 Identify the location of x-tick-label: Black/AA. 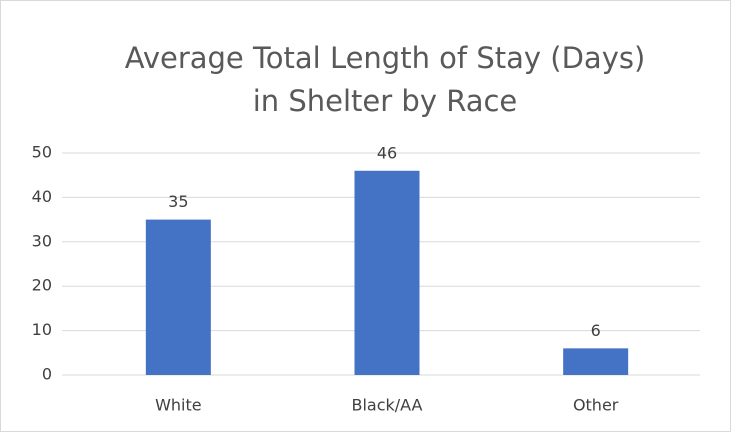
(386, 405).